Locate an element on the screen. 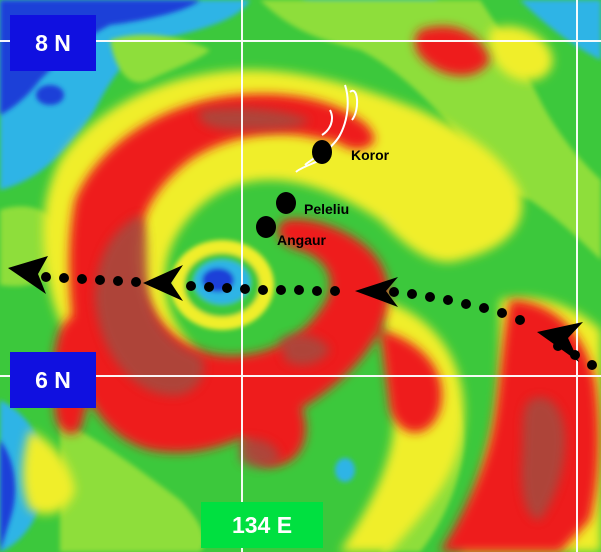 Image resolution: width=601 pixels, height=552 pixels. latitude-label-8n: 8 N is located at coordinates (53, 43).